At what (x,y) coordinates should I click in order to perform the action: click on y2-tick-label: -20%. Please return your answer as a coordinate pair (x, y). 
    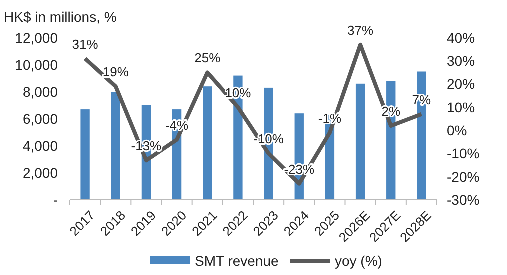
    Looking at the image, I should click on (463, 176).